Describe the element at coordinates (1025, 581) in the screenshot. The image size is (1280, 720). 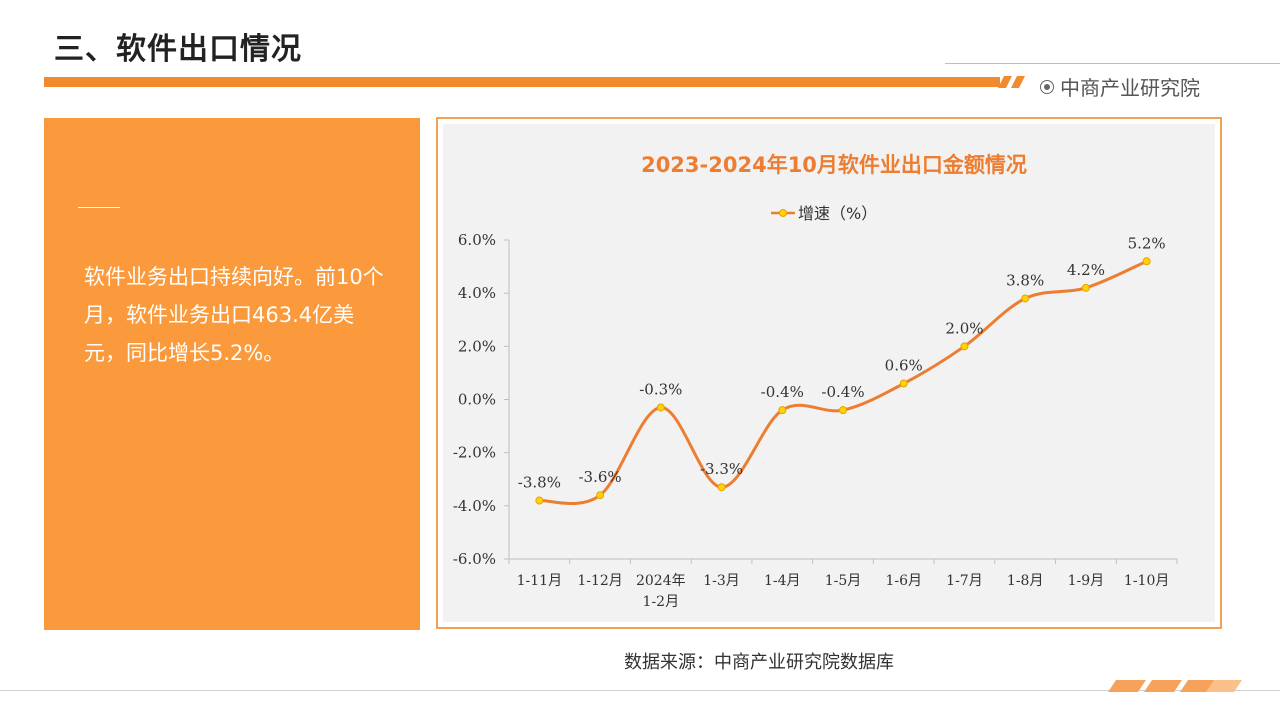
I see `x-tick-label: 1-8月` at that location.